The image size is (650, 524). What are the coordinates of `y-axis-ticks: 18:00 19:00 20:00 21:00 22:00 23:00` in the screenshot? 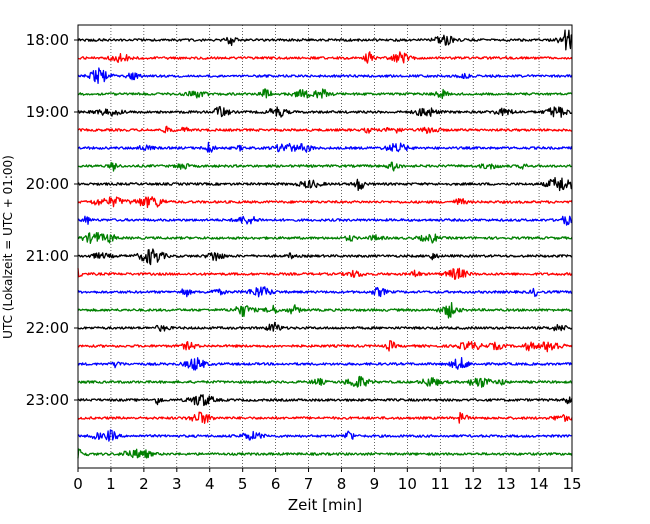 It's located at (52, 220).